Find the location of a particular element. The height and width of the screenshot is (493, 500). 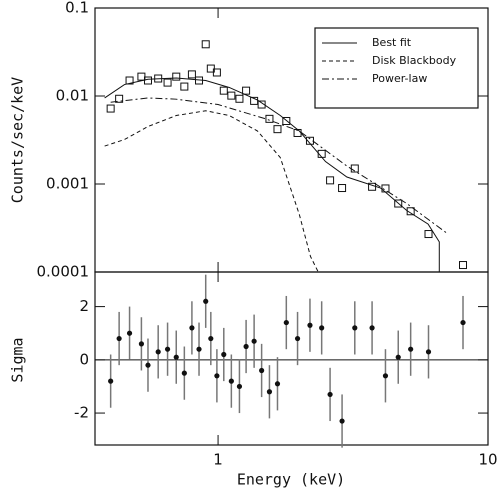

y-axis-label: Counts/sec/keV is located at coordinates (18, 140).